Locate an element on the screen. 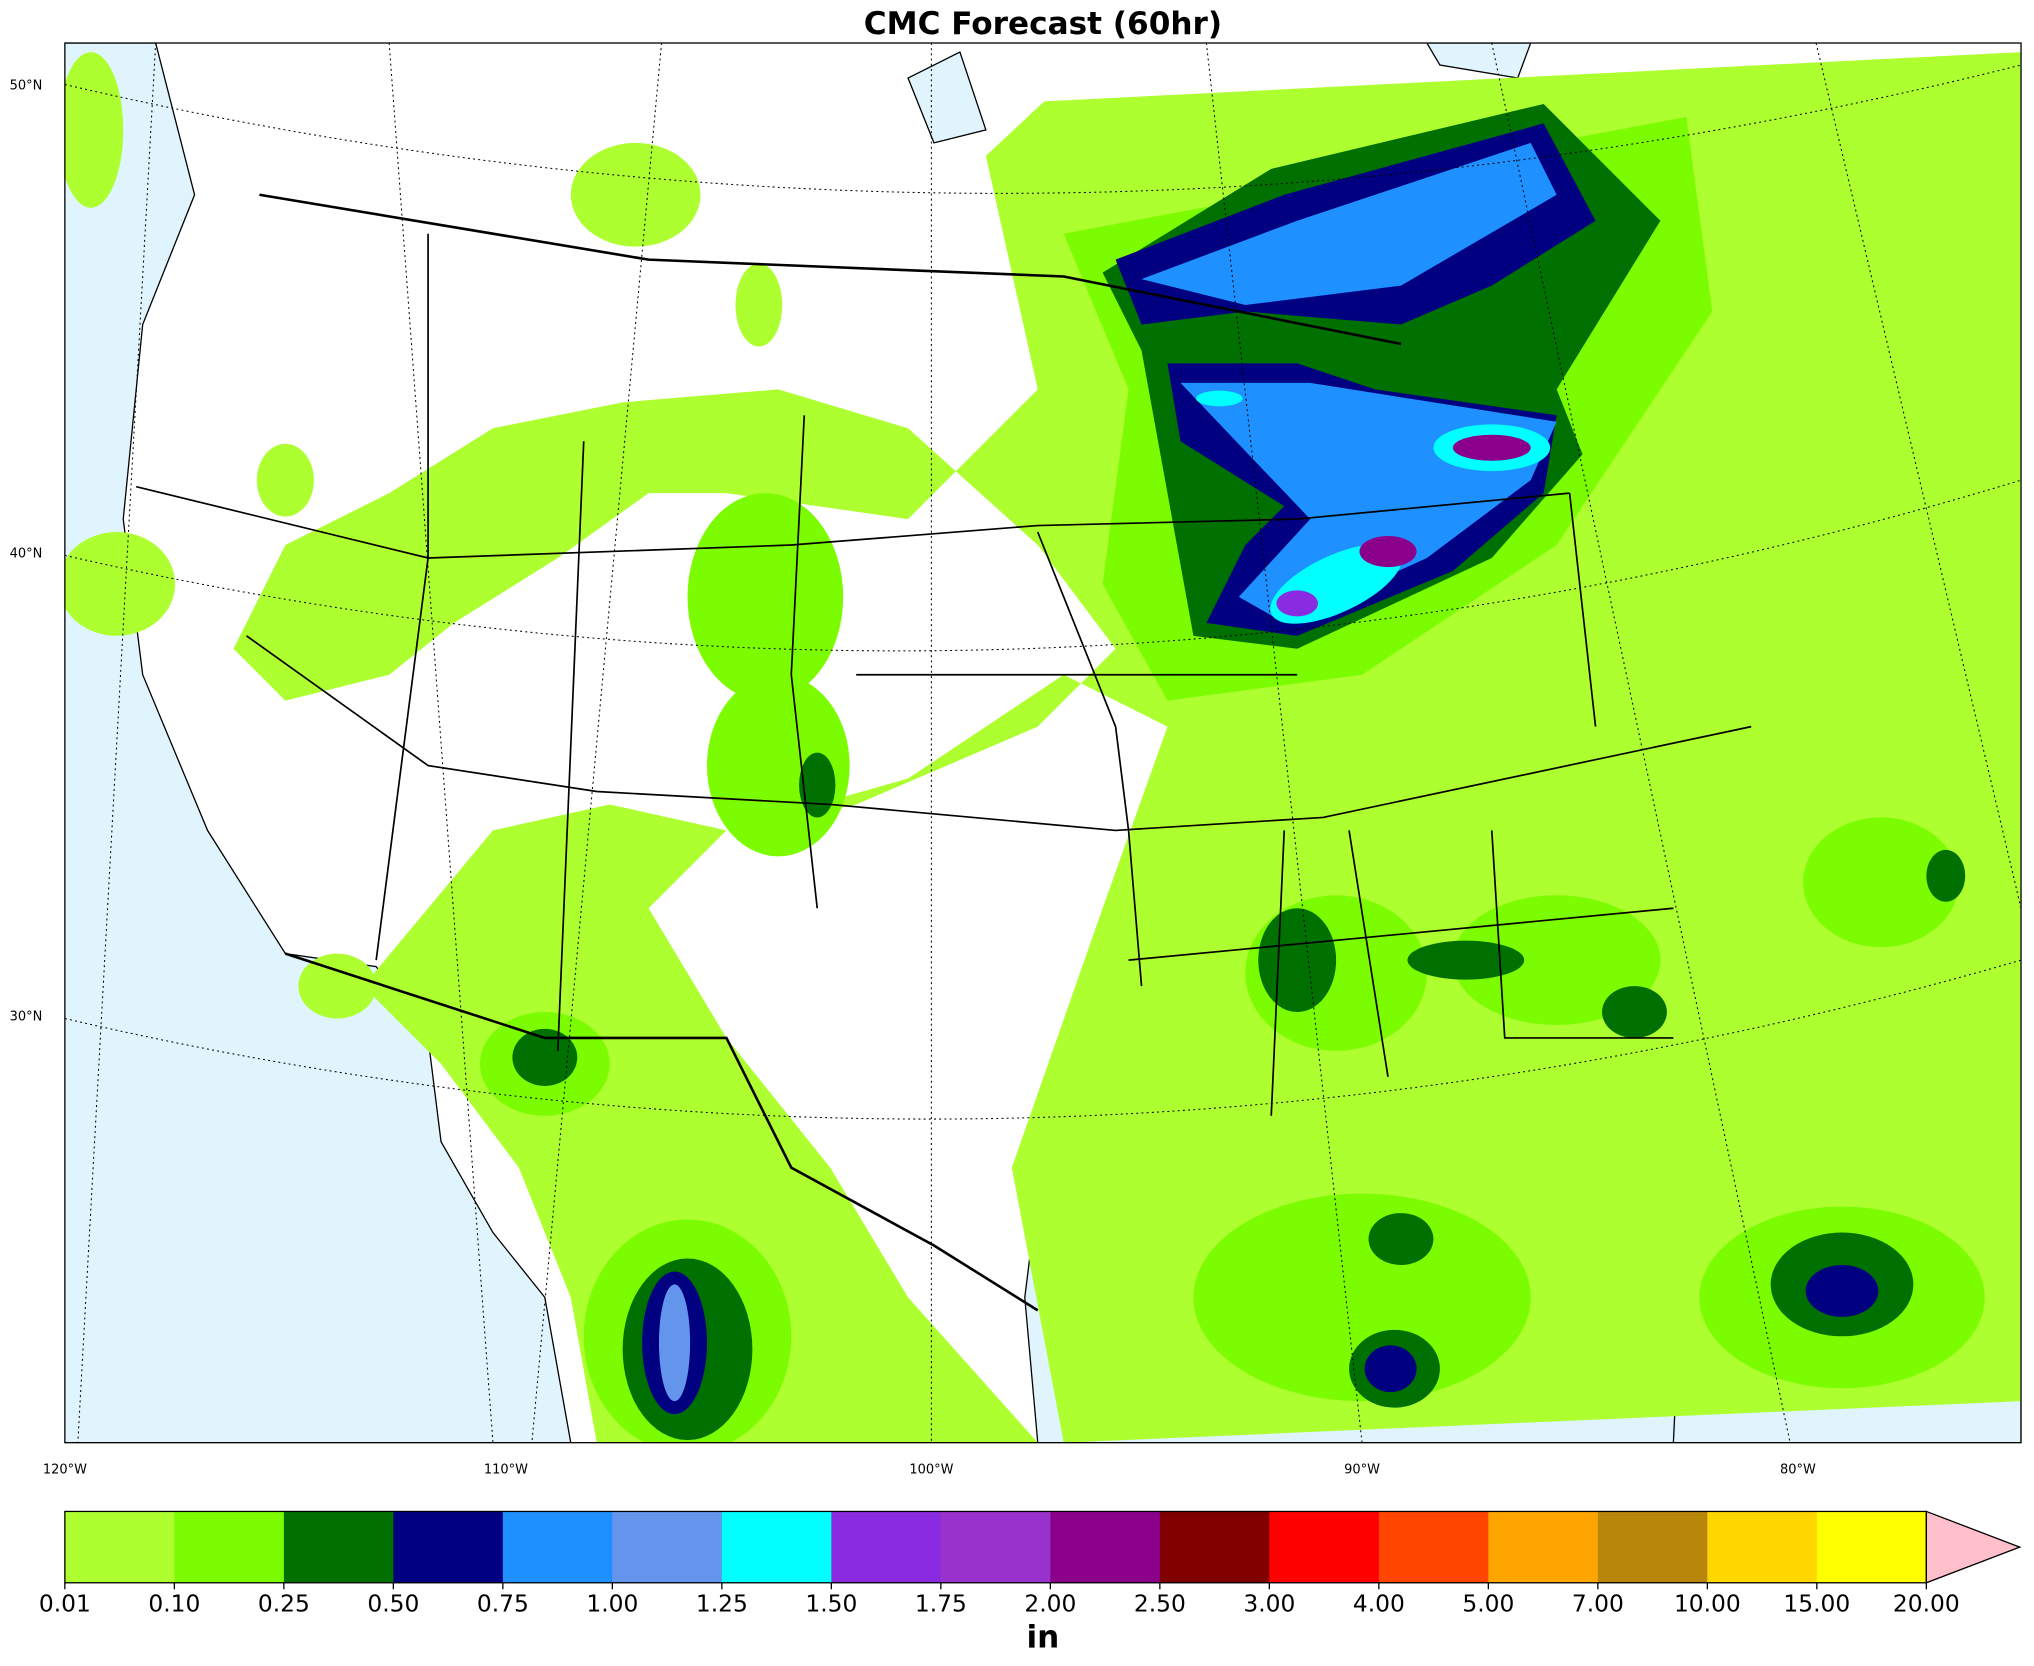  colorbar-tick-label: 15.00 is located at coordinates (1816, 1603).